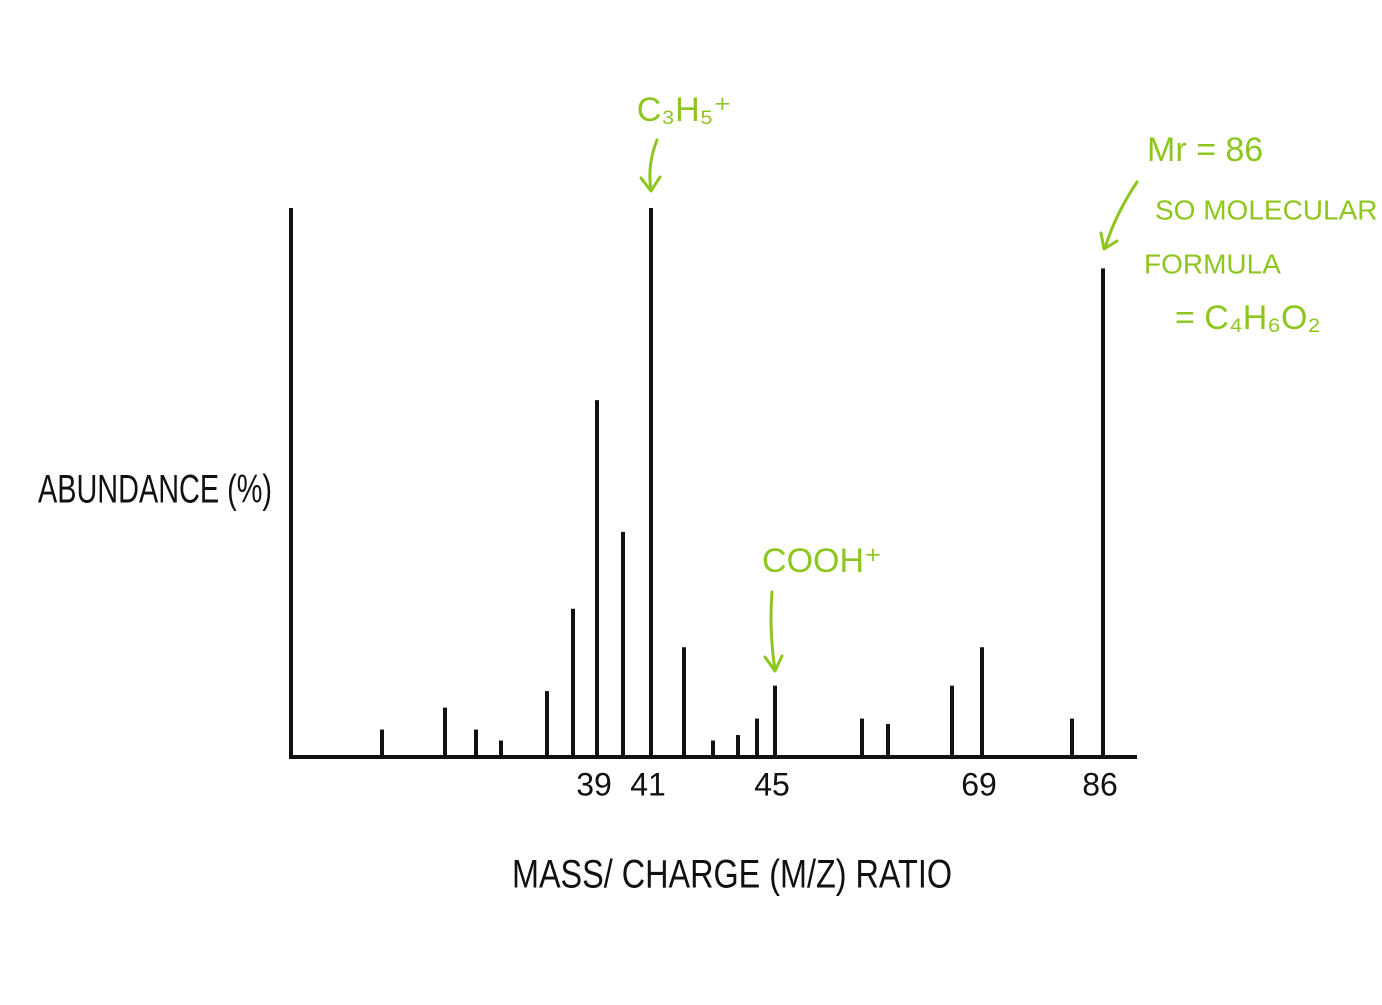 The height and width of the screenshot is (1005, 1382). I want to click on x-tick-label: 39, so click(594, 784).